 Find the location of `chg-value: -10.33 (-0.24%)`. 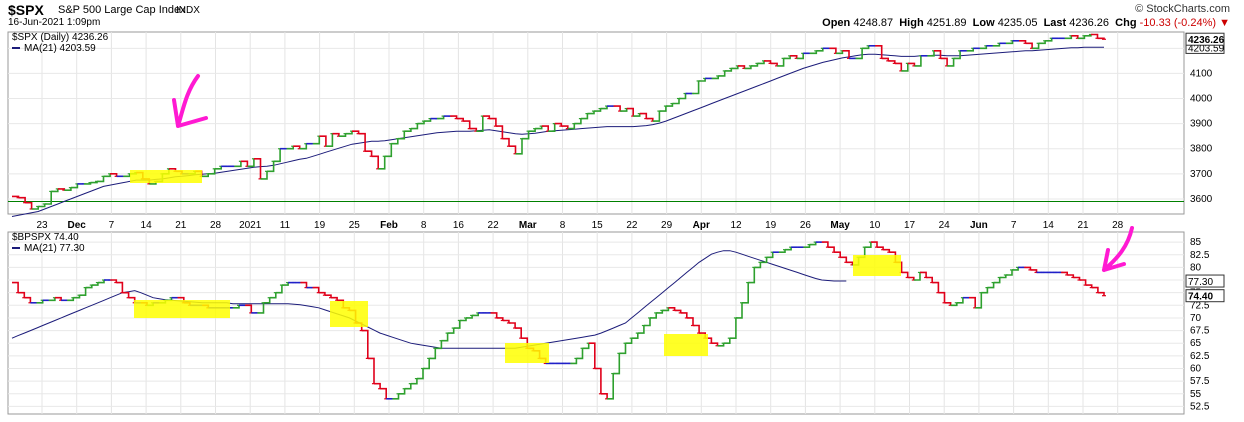

chg-value: -10.33 (-0.24%) is located at coordinates (1178, 23).